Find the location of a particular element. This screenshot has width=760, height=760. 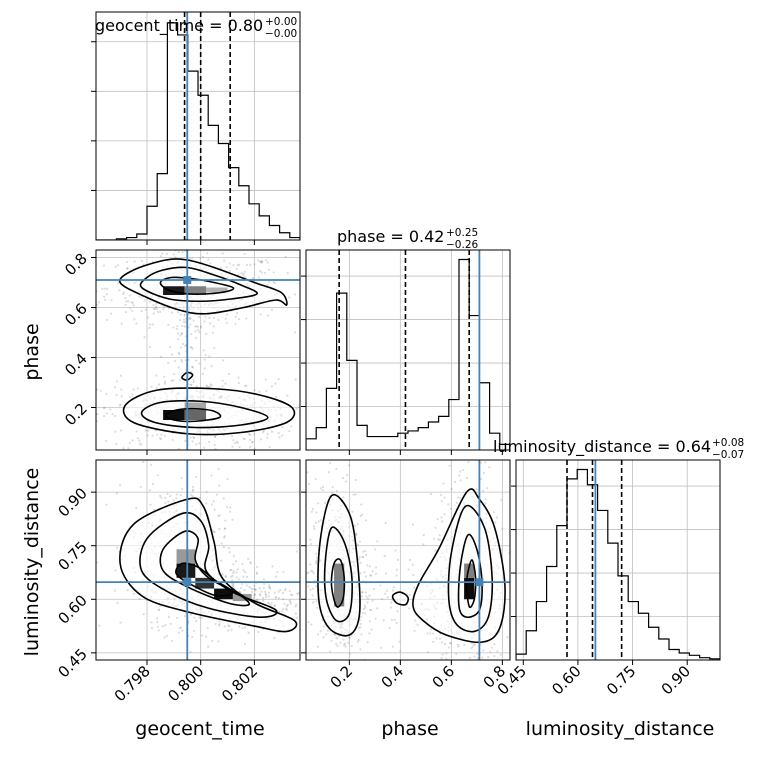

x-tick-label: 0.4 is located at coordinates (393, 677).